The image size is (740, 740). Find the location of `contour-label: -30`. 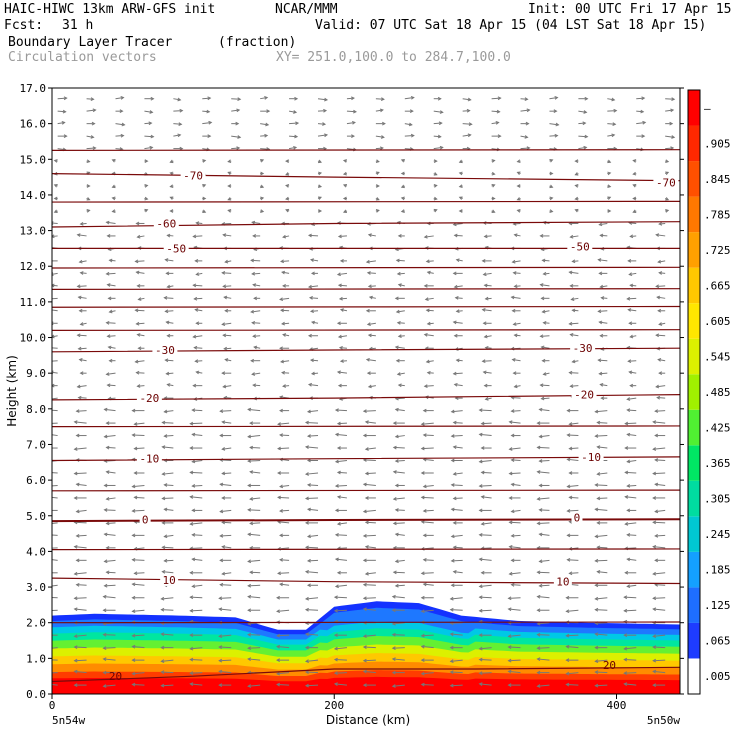

contour-label: -30 is located at coordinates (165, 350).